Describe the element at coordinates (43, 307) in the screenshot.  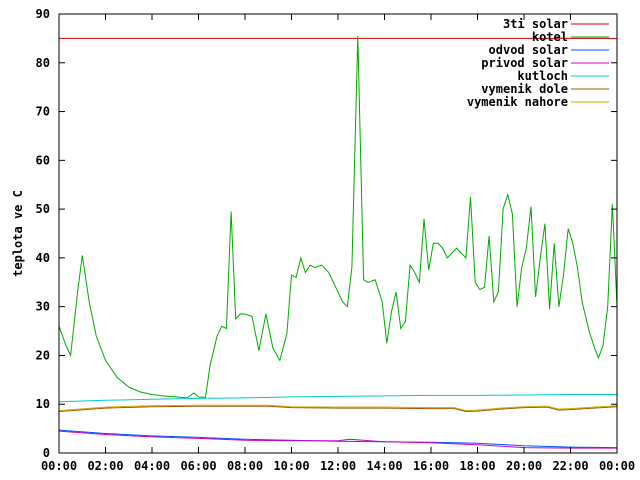
I see `y-tick-label: 30` at that location.